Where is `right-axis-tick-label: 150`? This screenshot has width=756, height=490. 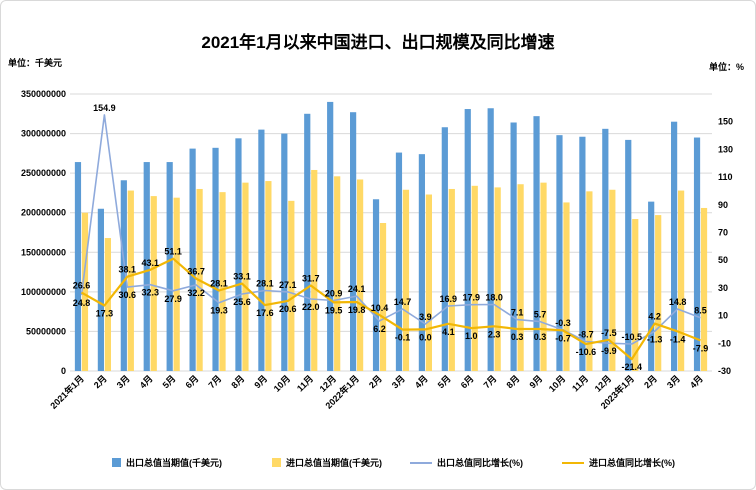
right-axis-tick-label: 150 is located at coordinates (725, 122).